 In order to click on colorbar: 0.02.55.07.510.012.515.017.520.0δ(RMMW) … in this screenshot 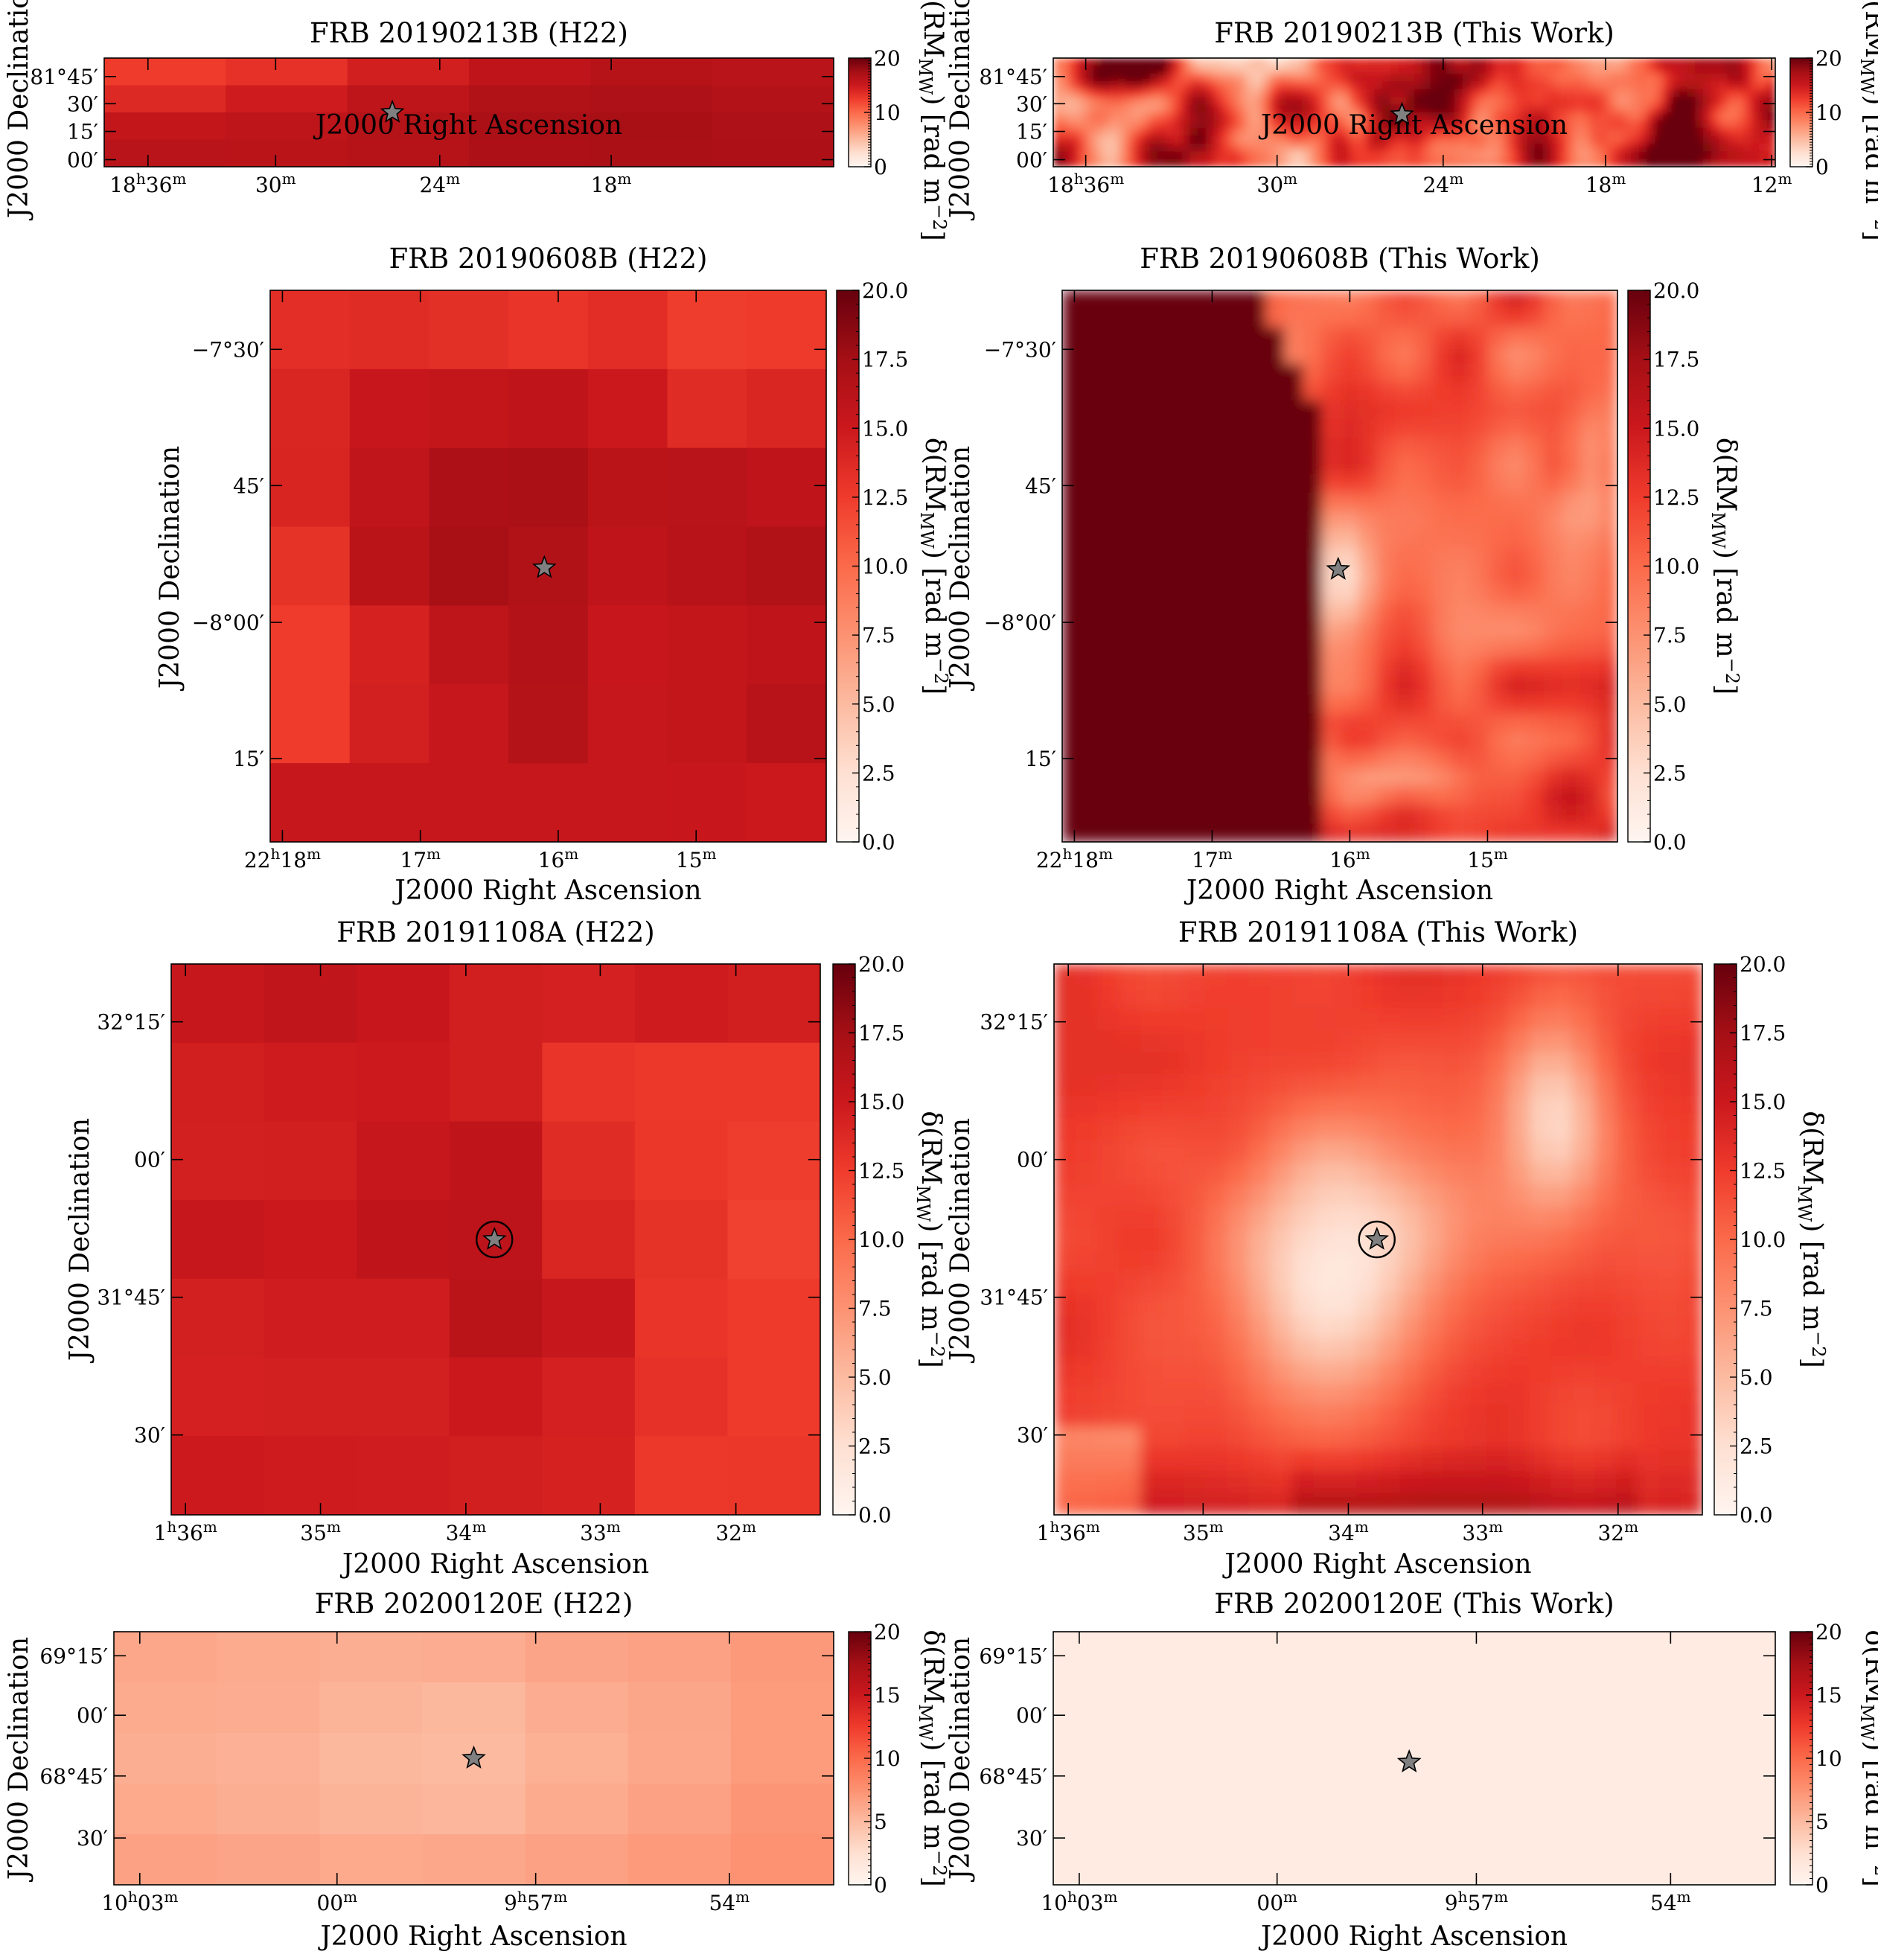, I will do `click(890, 1240)`.